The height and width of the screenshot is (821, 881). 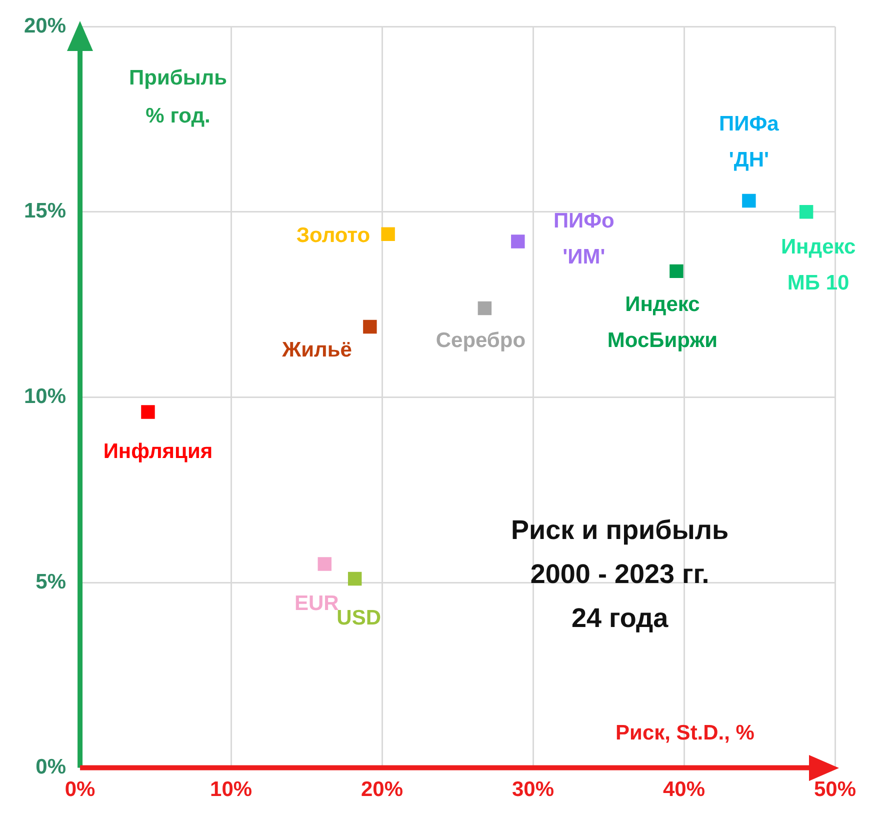 What do you see at coordinates (533, 790) in the screenshot?
I see `x-tick-label: 30%` at bounding box center [533, 790].